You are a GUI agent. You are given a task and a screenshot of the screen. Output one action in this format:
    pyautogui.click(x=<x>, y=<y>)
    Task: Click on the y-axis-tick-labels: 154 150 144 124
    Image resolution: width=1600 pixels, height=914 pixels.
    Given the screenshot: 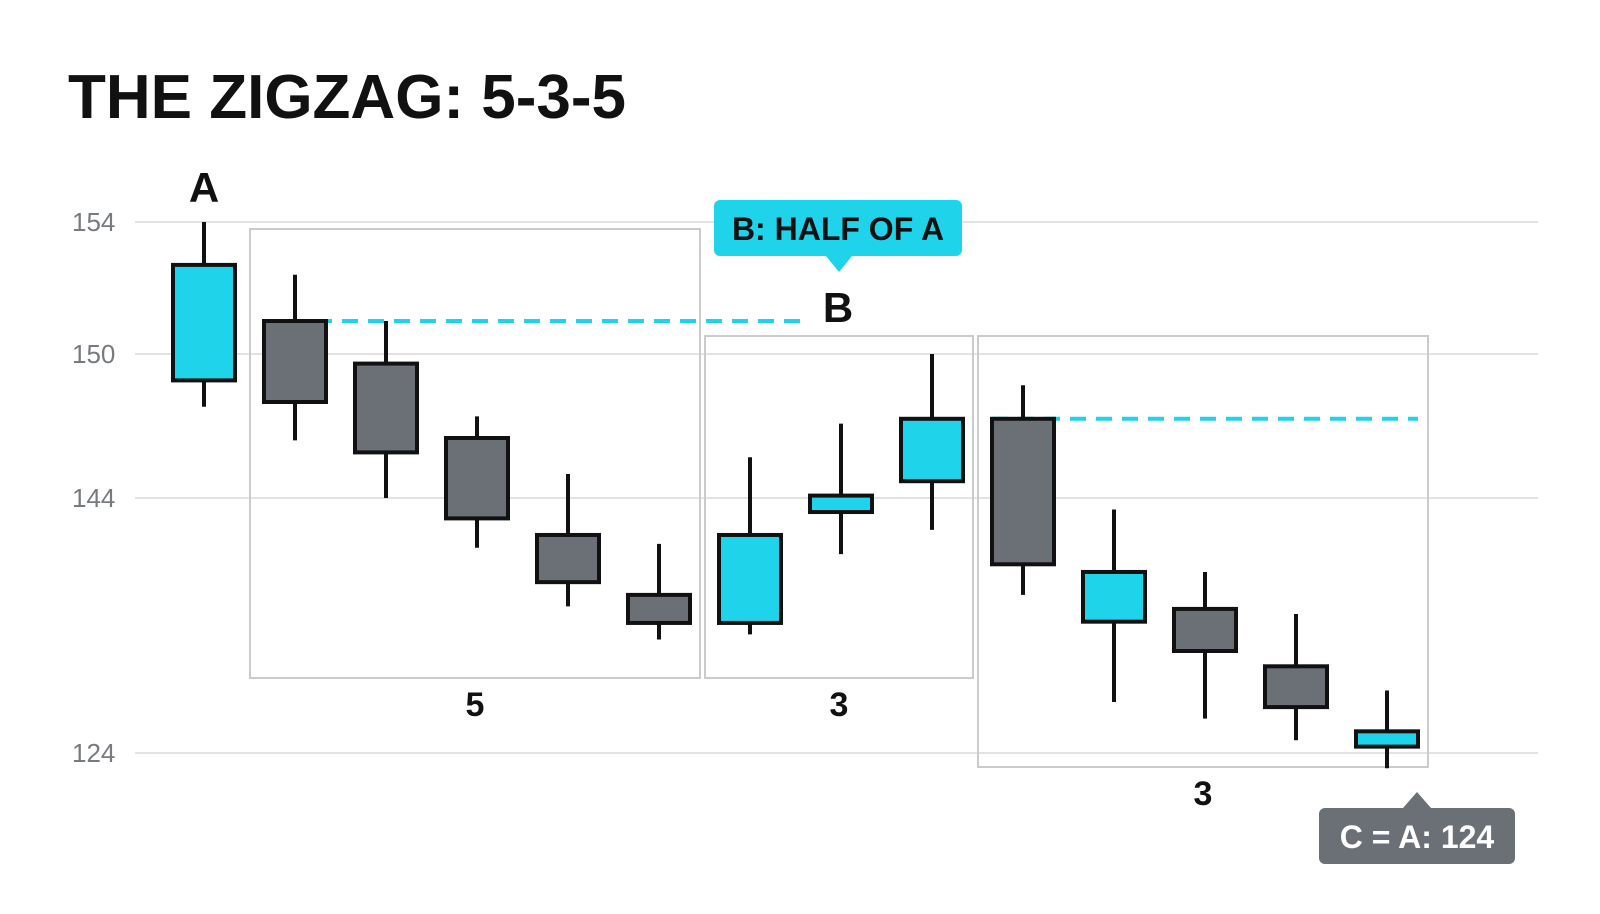 What is the action you would take?
    pyautogui.click(x=93, y=487)
    